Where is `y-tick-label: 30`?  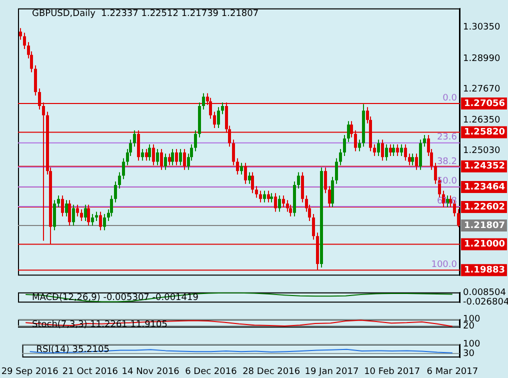 y-tick-label: 30 is located at coordinates (469, 353).